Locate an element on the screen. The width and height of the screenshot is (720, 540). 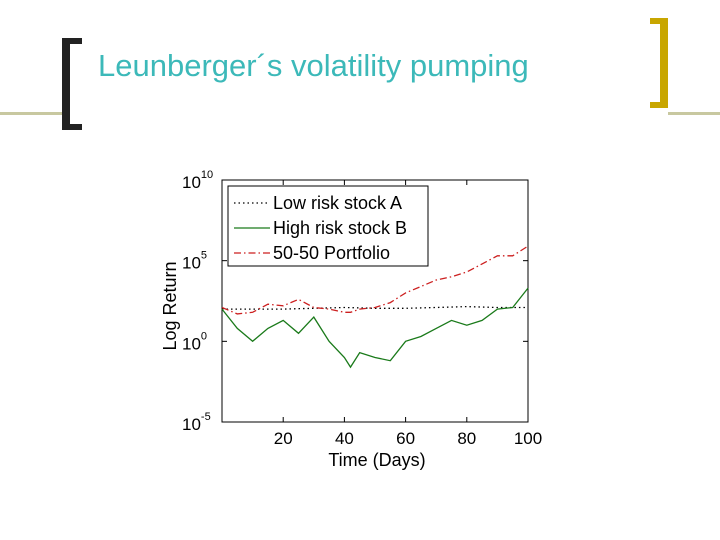
legend-label: High risk stock B is located at coordinates (340, 228).